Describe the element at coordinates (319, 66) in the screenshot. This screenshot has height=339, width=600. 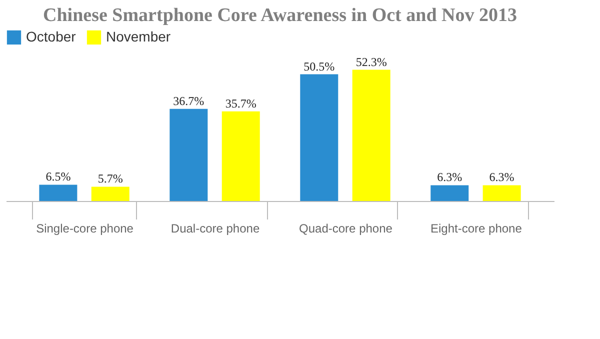
I see `data-label: 50.5%` at that location.